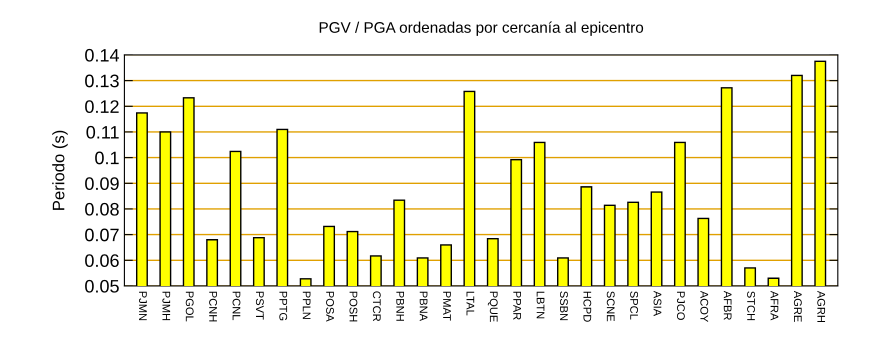 The image size is (870, 350). What do you see at coordinates (60, 170) in the screenshot?
I see `y-axis-title: Periodo (s)` at bounding box center [60, 170].